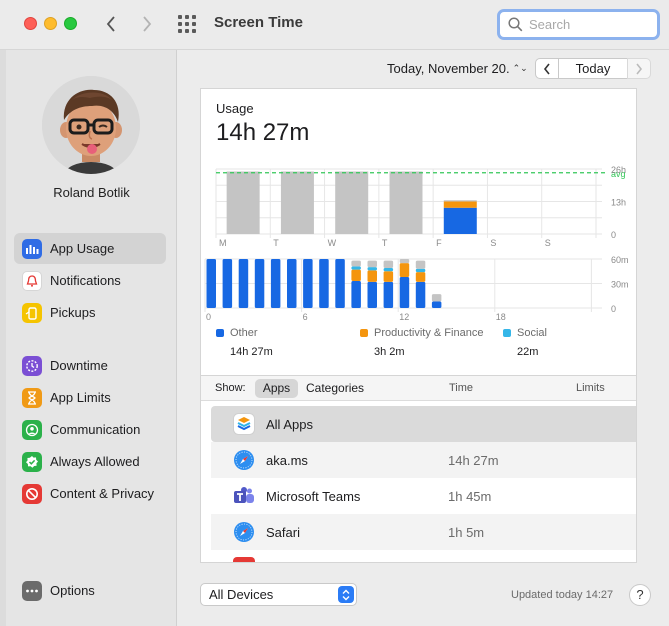  What do you see at coordinates (72, 590) in the screenshot?
I see `options-label: Options` at bounding box center [72, 590].